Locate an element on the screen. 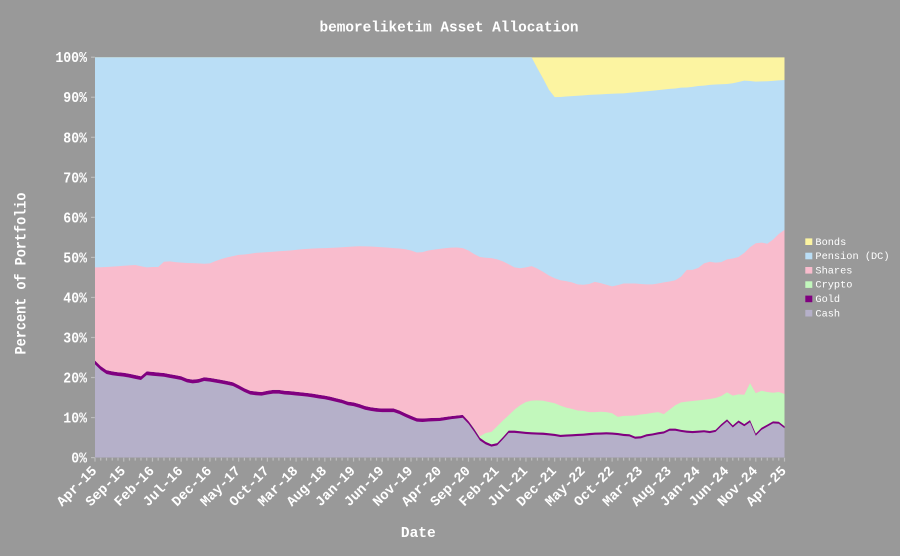 Image resolution: width=900 pixels, height=556 pixels. svg-text: bemoreliketim Asset Allocation is located at coordinates (448, 29).